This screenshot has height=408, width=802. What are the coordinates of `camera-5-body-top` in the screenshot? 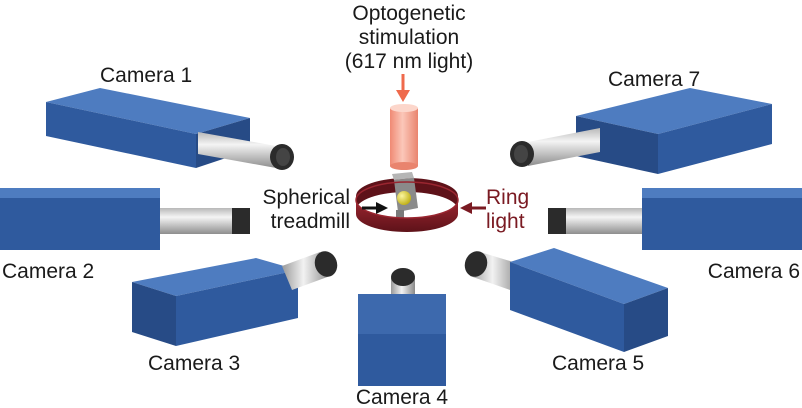 It's located at (589, 276).